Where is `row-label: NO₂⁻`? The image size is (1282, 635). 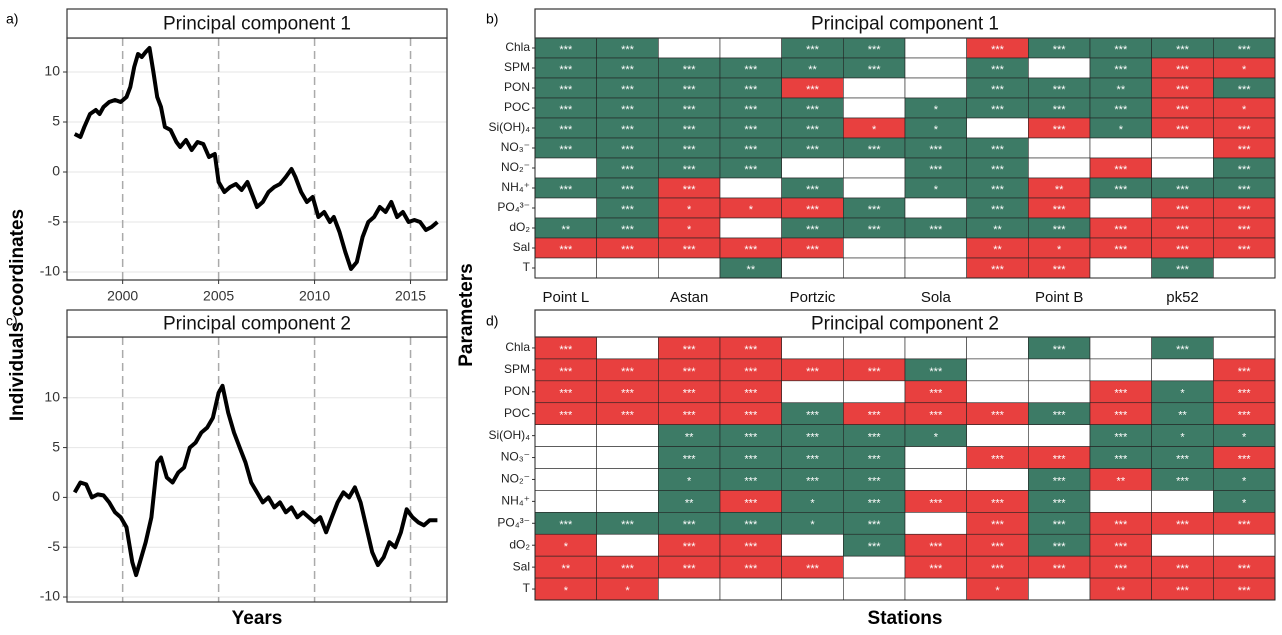
row-label: NO₂⁻ is located at coordinates (515, 479).